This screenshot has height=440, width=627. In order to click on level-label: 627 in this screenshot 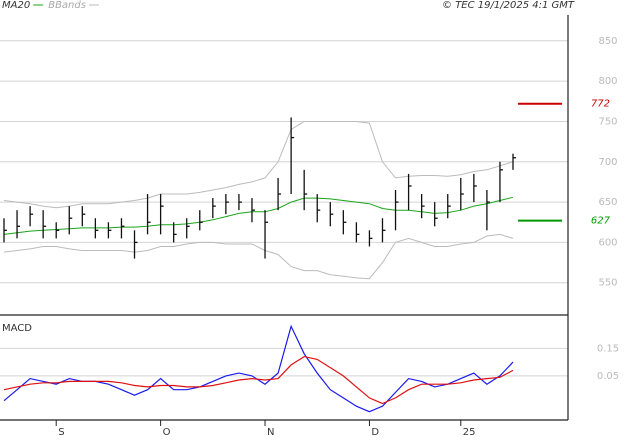, I will do `click(601, 221)`.